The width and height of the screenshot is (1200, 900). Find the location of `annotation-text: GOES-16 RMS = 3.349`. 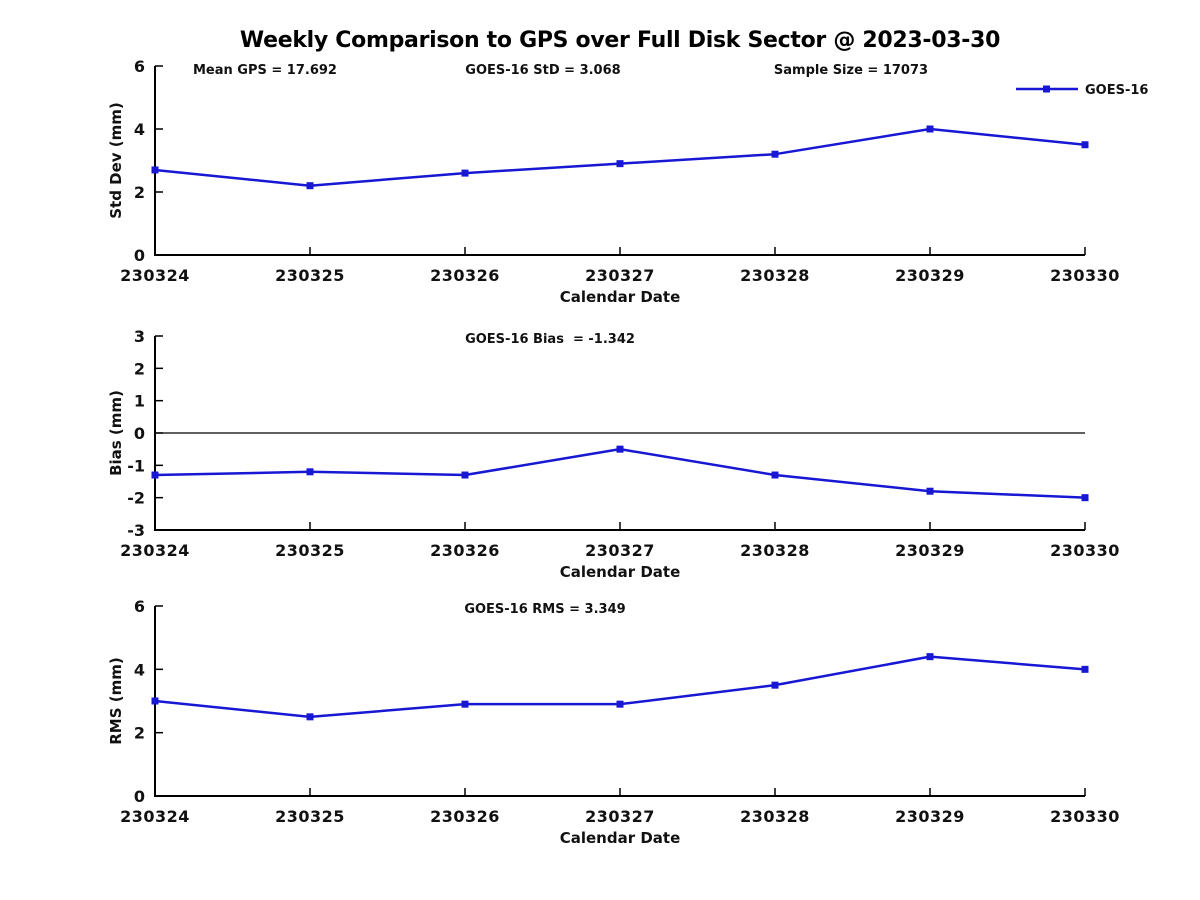

annotation-text: GOES-16 RMS = 3.349 is located at coordinates (544, 609).